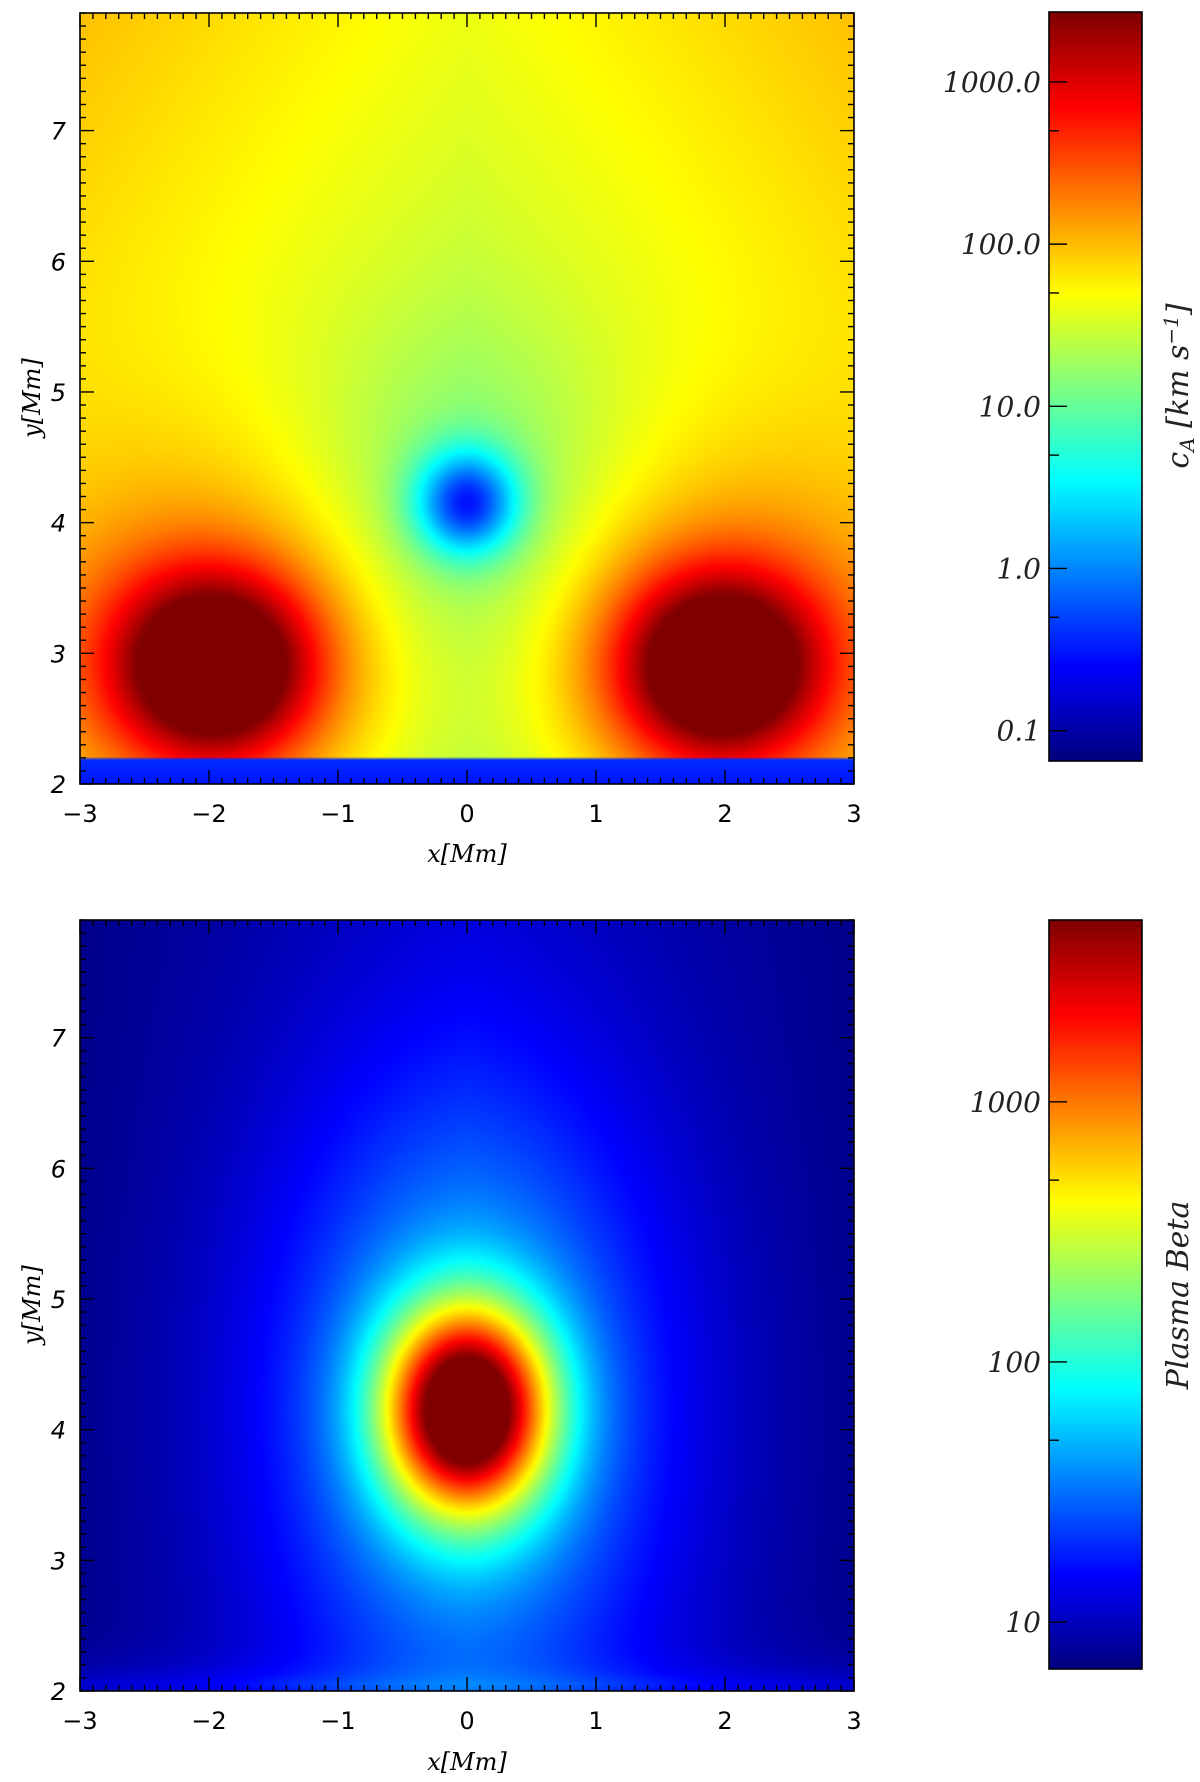 This screenshot has width=1200, height=1782. Describe the element at coordinates (1179, 386) in the screenshot. I see `colorbar-label: cA [km s−1]` at that location.